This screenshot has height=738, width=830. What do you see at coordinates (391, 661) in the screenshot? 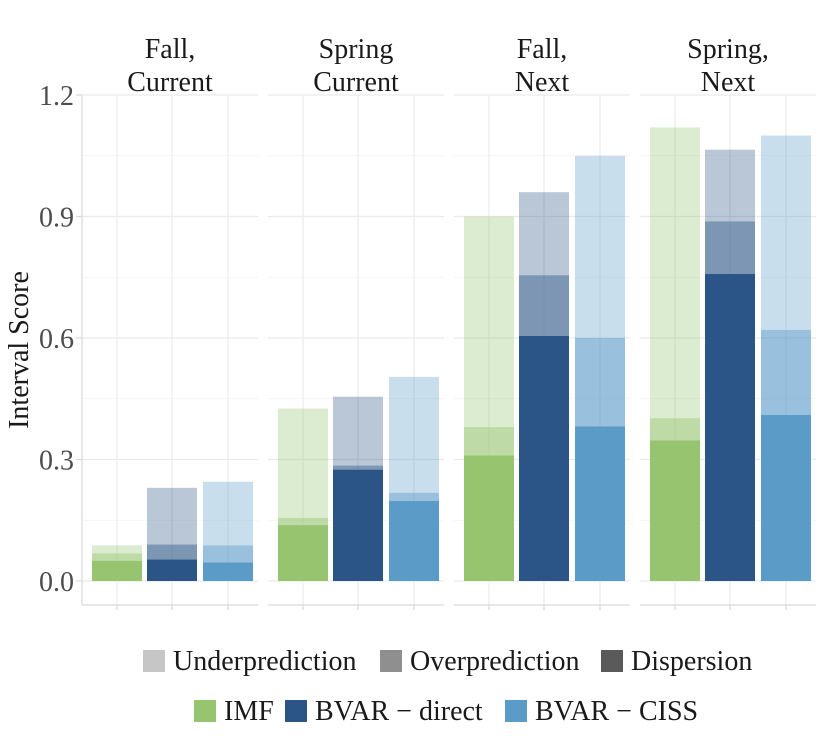
I see `legend-swatch-overprediction` at bounding box center [391, 661].